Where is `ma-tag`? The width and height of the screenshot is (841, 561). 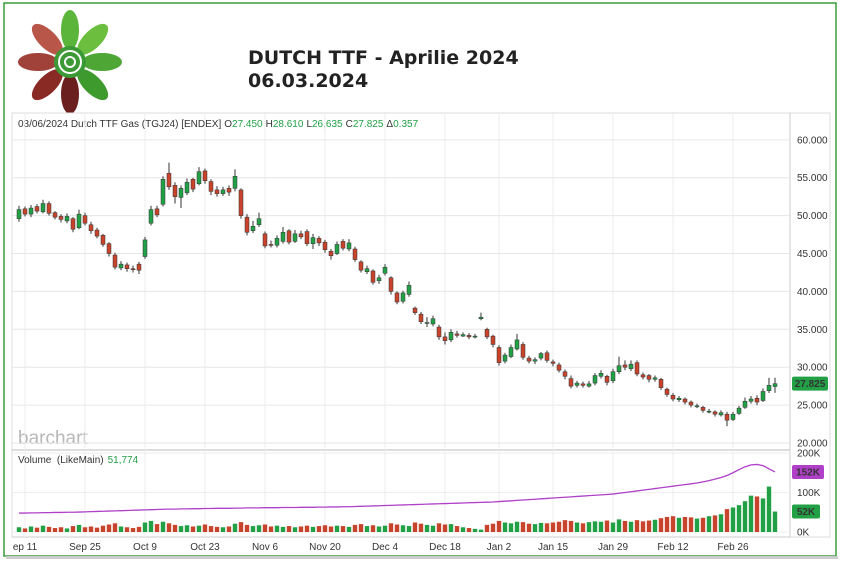 ma-tag is located at coordinates (808, 471).